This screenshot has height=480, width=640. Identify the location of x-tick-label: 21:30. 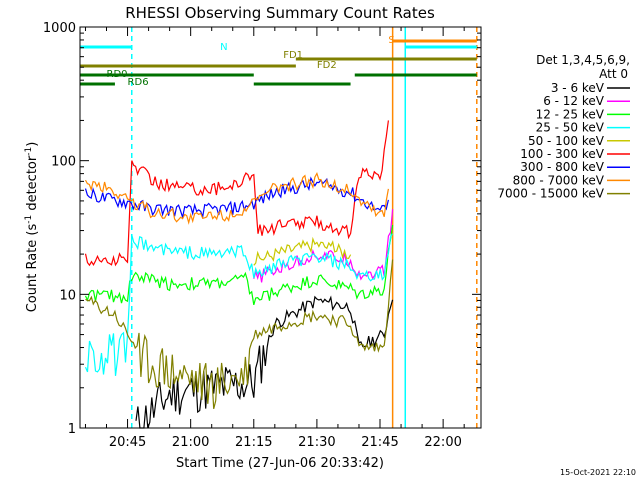
(316, 442).